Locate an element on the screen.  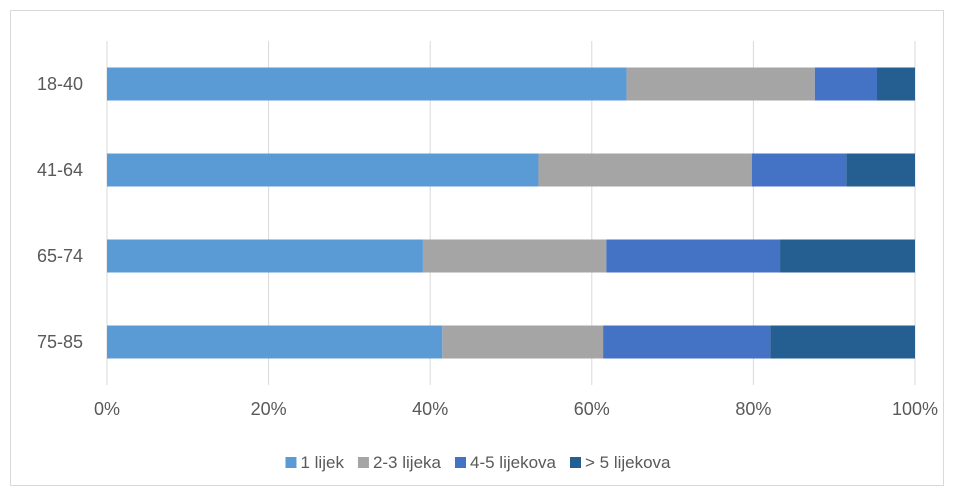
y-tick-label: 18-40 is located at coordinates (60, 84).